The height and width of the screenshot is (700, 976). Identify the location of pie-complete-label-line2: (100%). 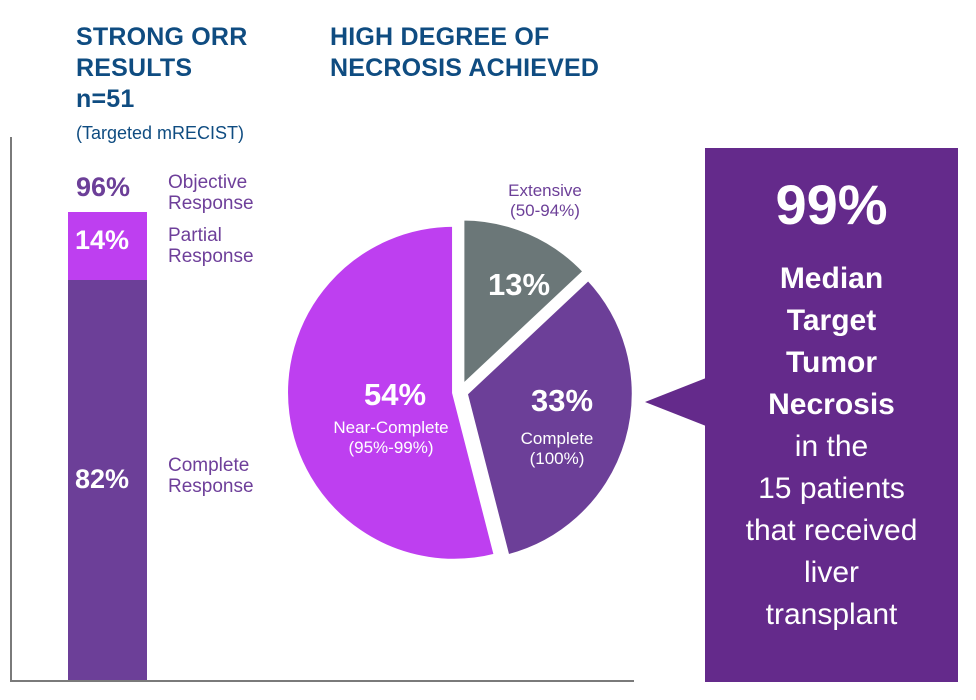
(557, 458).